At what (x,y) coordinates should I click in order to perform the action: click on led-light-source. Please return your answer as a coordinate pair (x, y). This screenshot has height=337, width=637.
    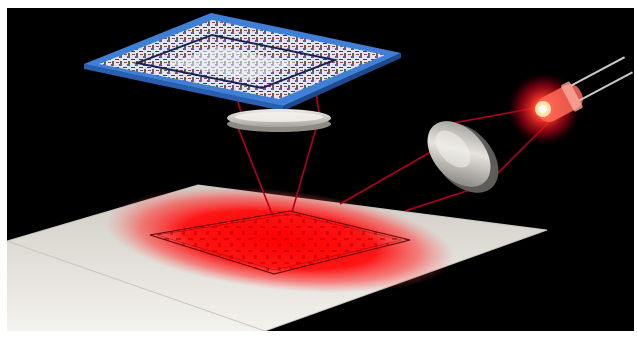
    Looking at the image, I should click on (571, 100).